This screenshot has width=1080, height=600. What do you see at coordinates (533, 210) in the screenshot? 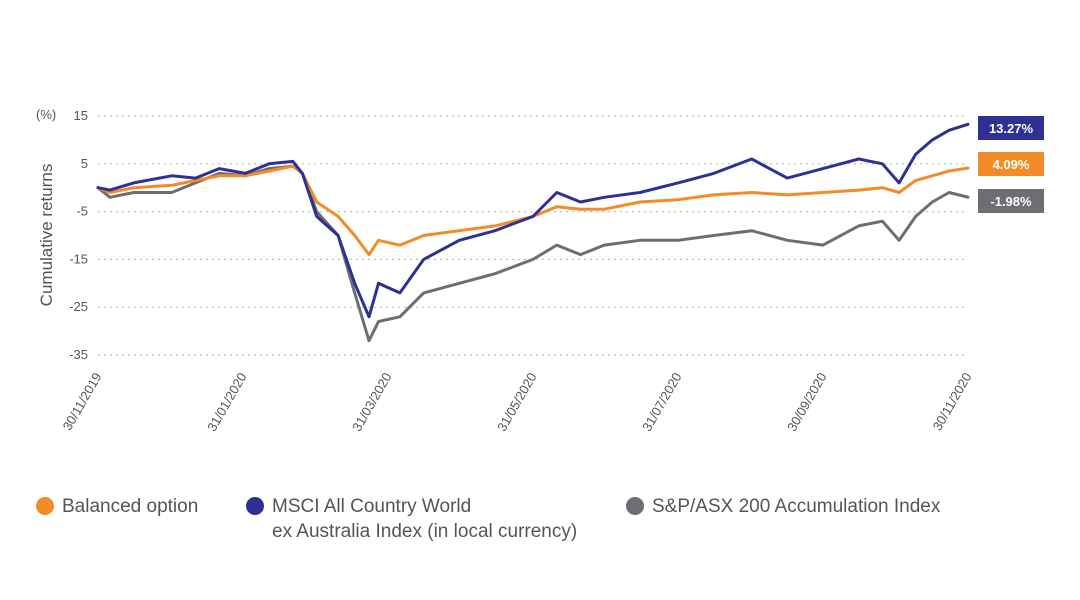
I see `series-line` at bounding box center [533, 210].